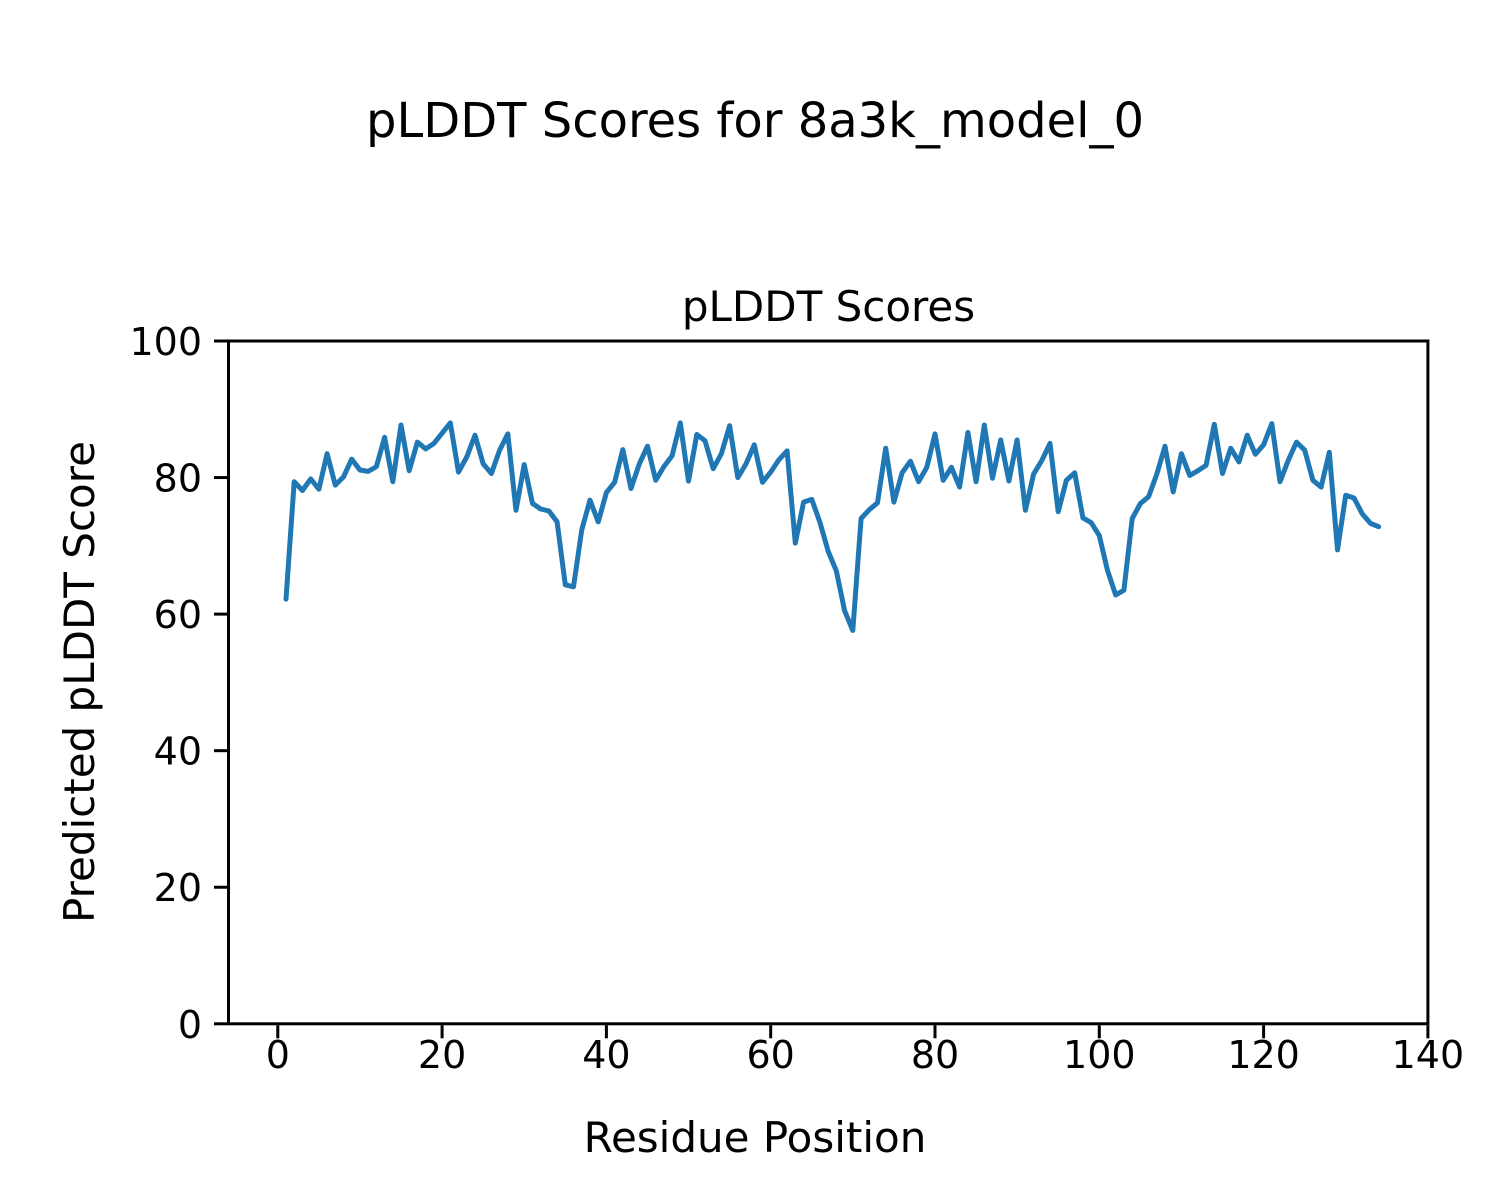  What do you see at coordinates (1263, 1055) in the screenshot?
I see `x-tick-label: 120` at bounding box center [1263, 1055].